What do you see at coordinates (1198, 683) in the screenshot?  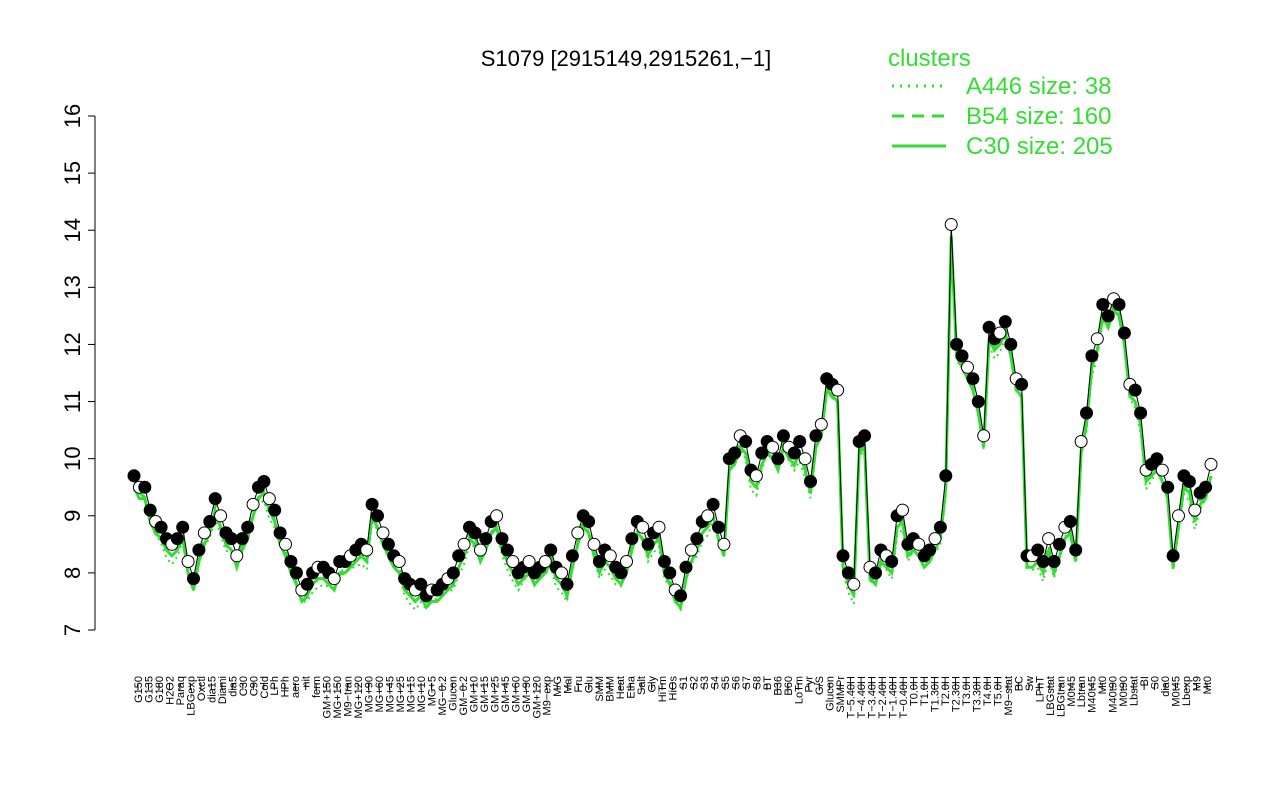 I see `x-tick-label: M9` at bounding box center [1198, 683].